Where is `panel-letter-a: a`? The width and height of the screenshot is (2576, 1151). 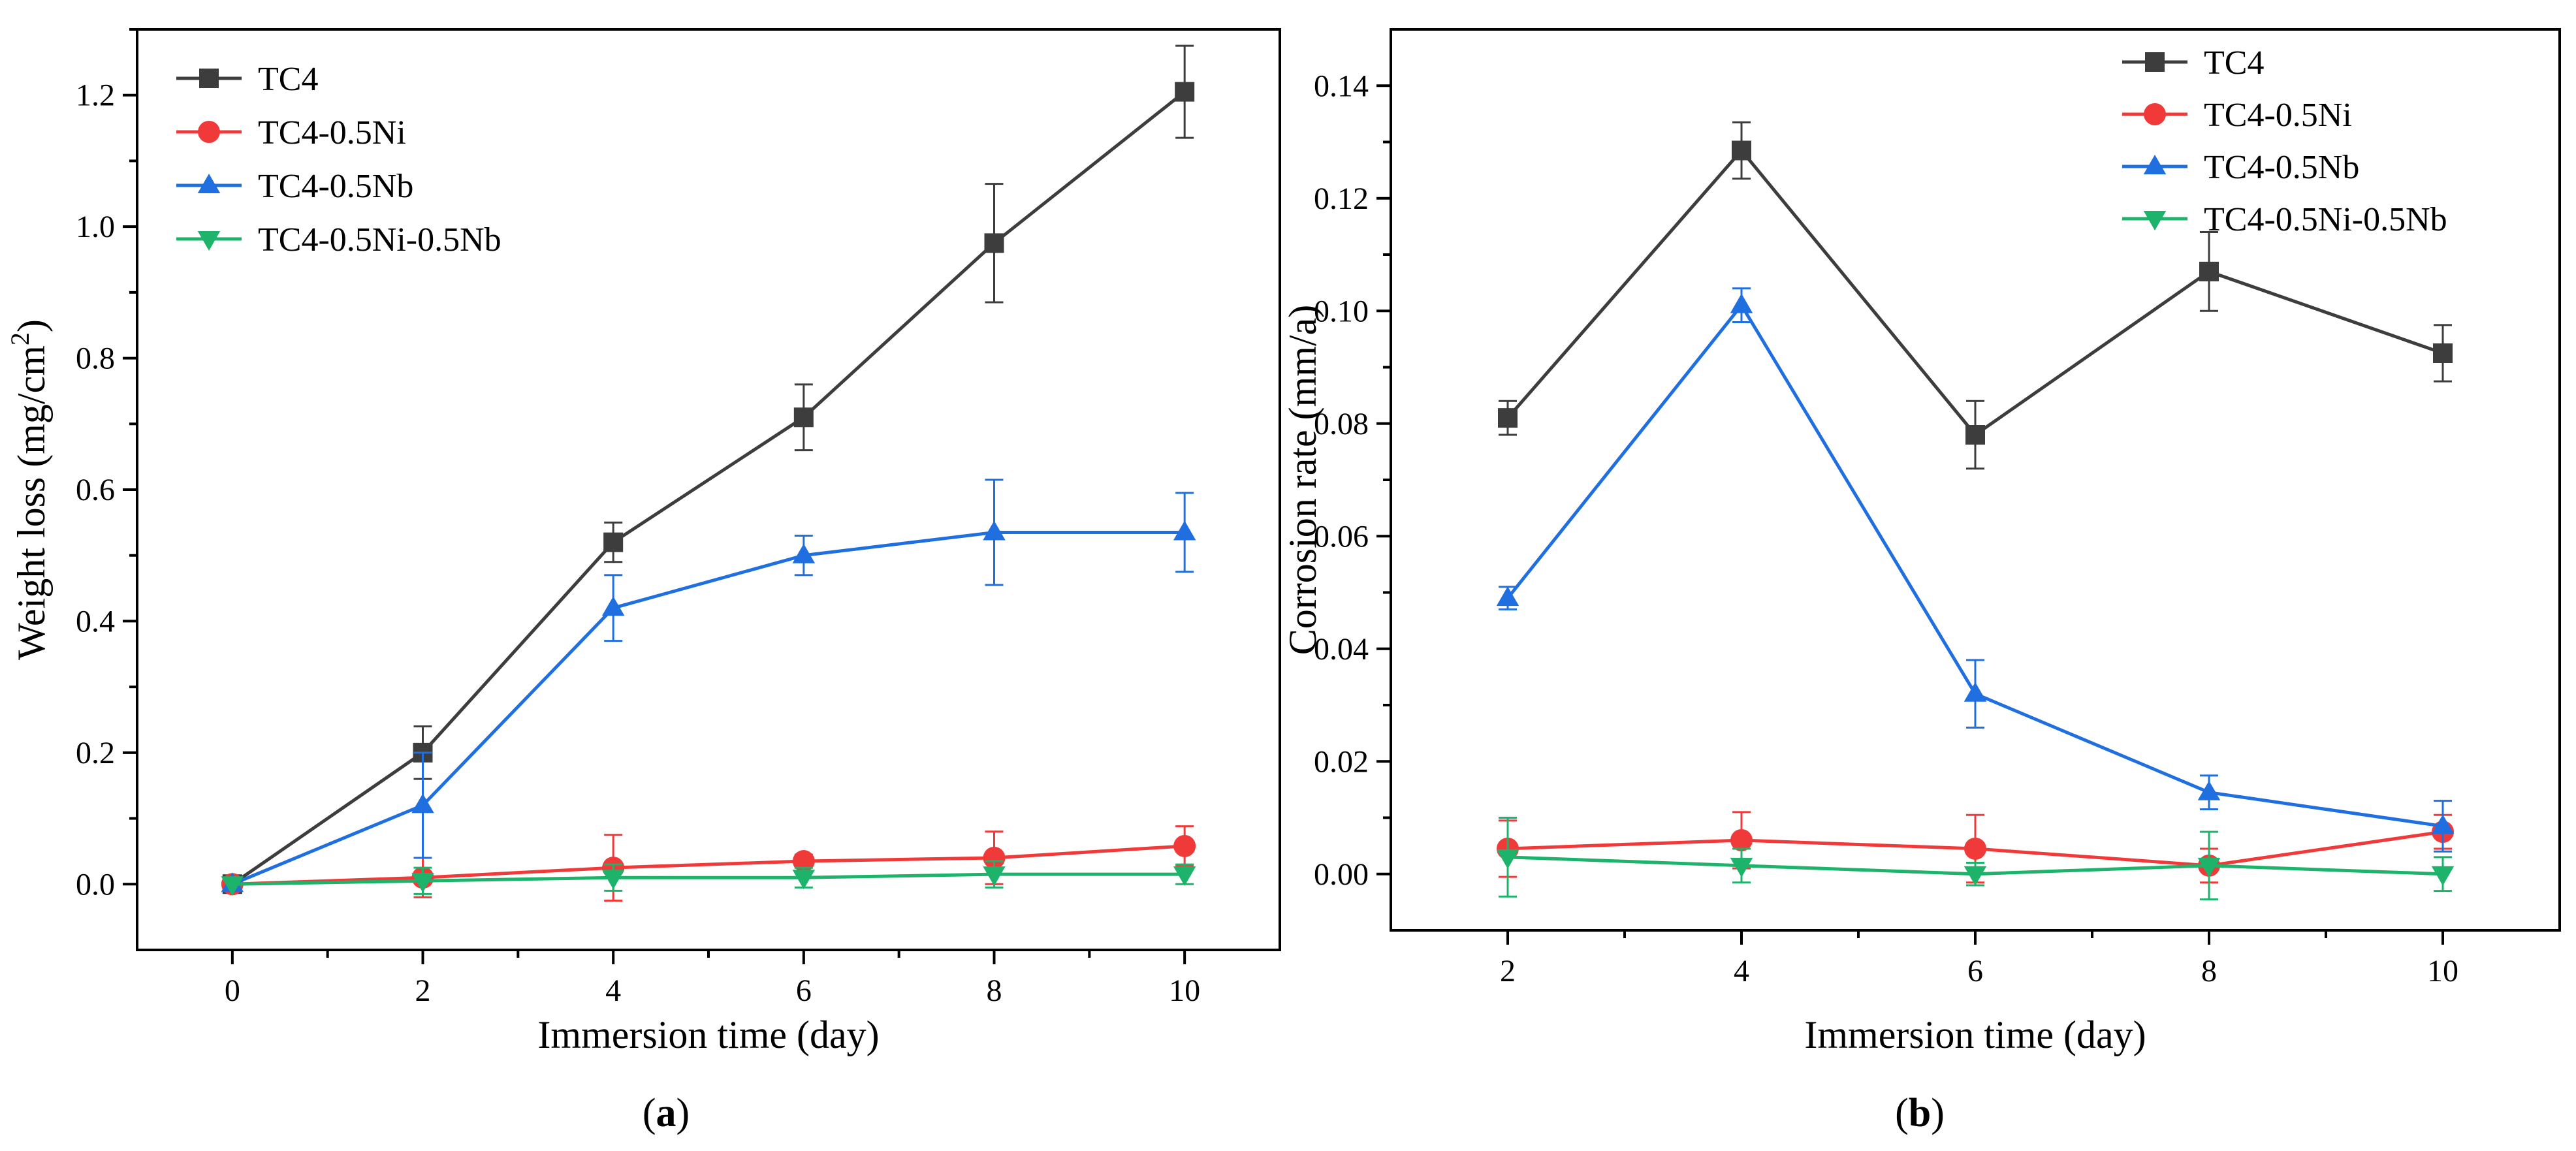
panel-letter-a: a is located at coordinates (666, 1113).